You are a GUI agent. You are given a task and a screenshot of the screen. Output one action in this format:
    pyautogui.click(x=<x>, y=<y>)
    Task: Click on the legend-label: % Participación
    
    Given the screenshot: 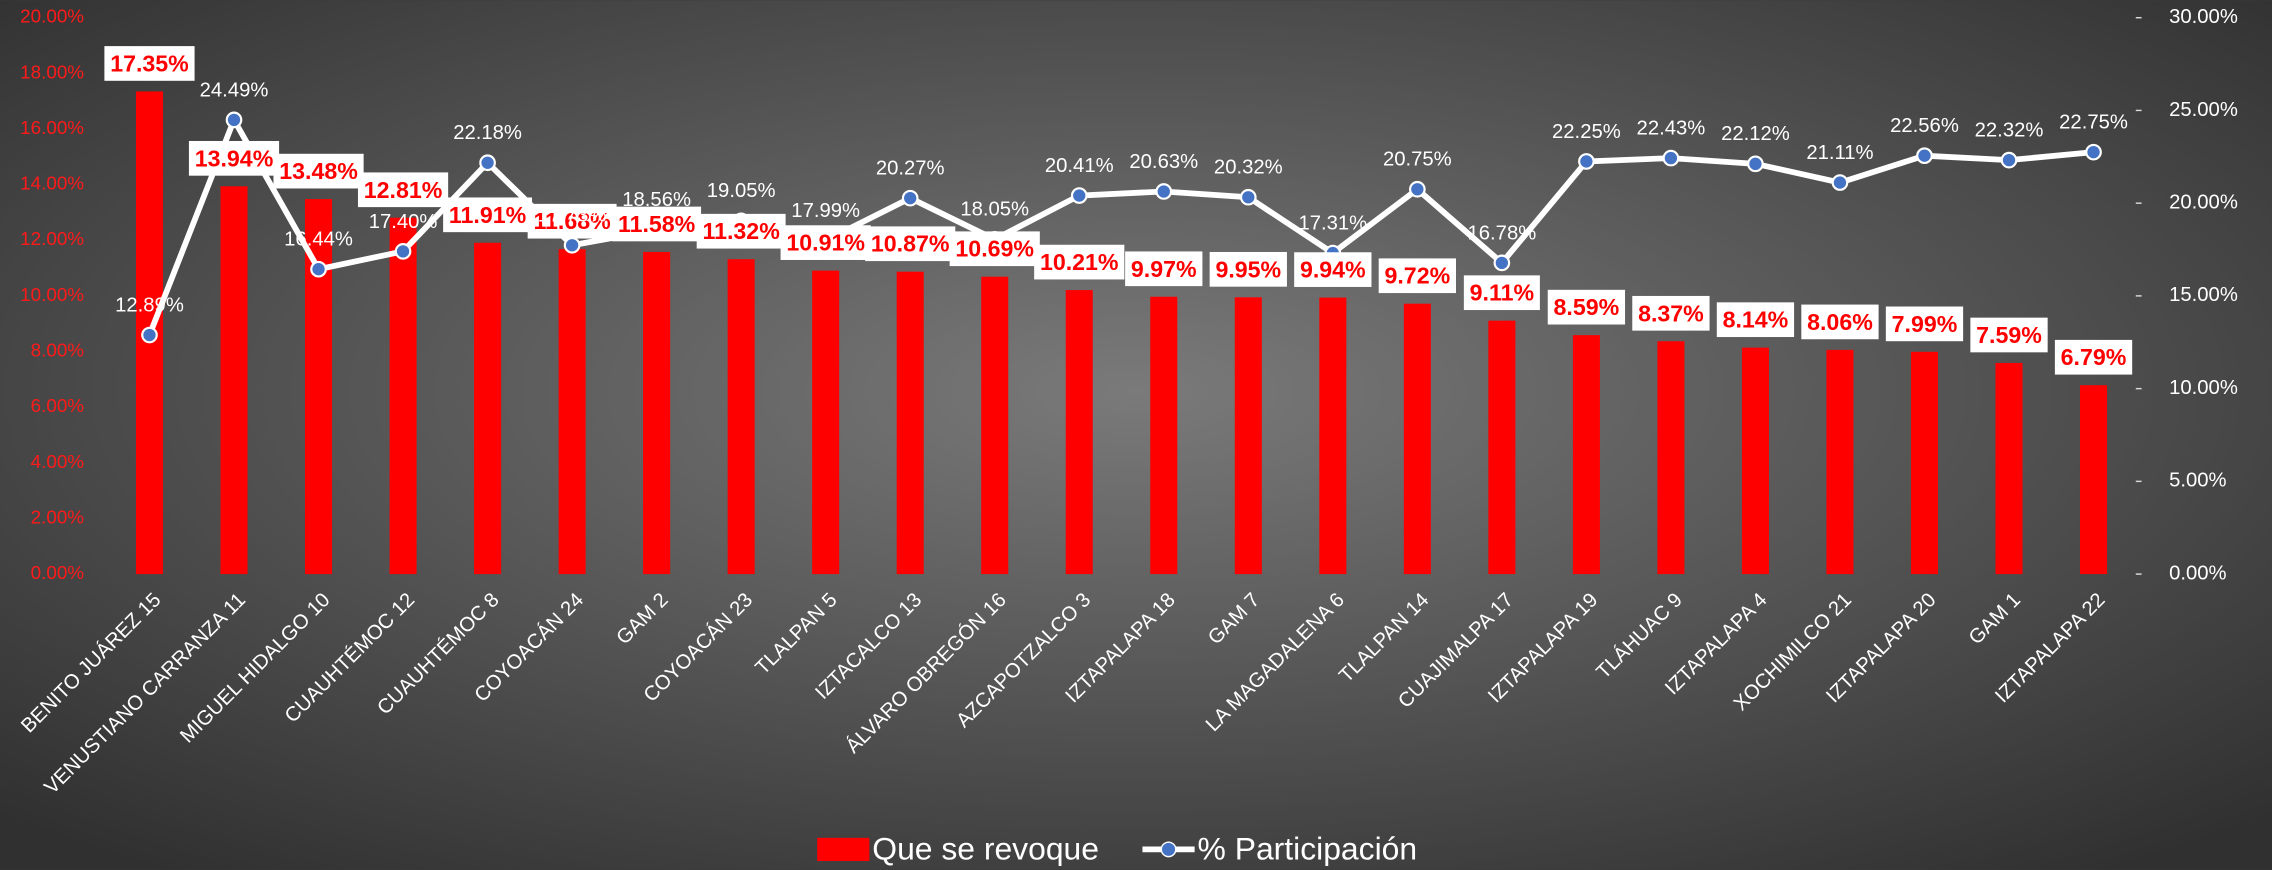 What is the action you would take?
    pyautogui.click(x=1308, y=848)
    